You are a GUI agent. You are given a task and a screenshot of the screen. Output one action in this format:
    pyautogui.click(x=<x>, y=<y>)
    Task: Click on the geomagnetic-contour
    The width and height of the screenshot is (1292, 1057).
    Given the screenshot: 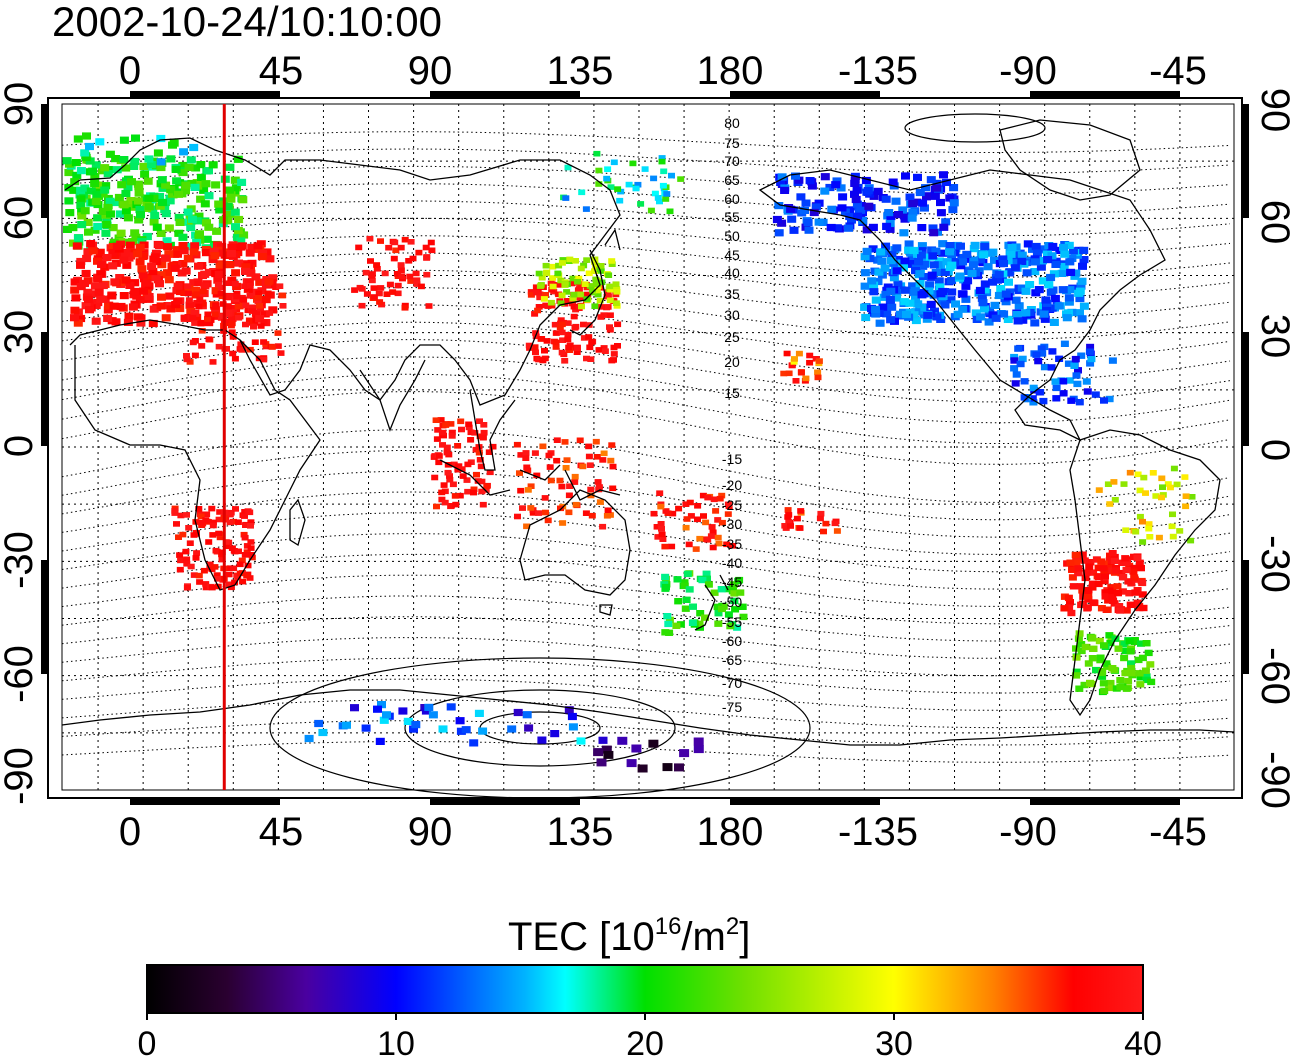 What is the action you would take?
    pyautogui.click(x=646, y=199)
    